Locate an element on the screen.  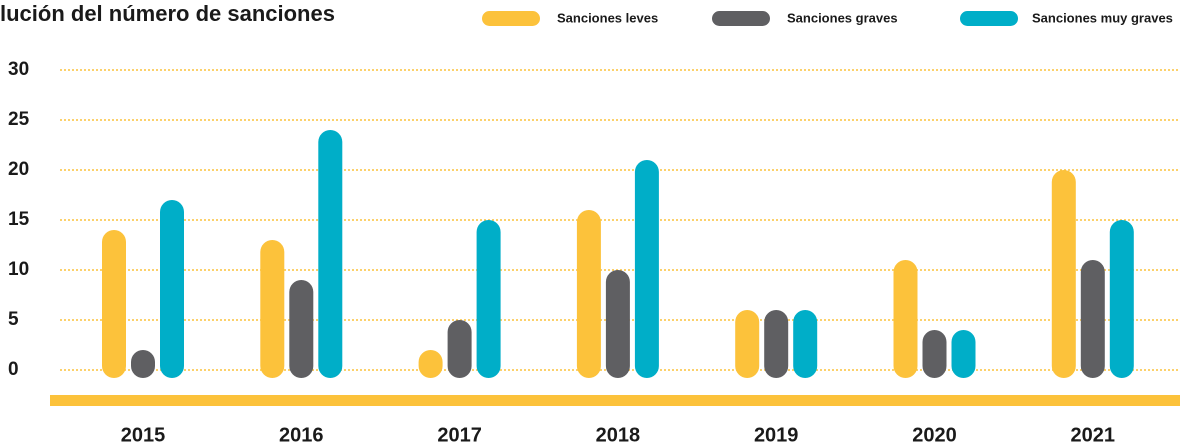
y-tick-label: 10 is located at coordinates (18, 269).